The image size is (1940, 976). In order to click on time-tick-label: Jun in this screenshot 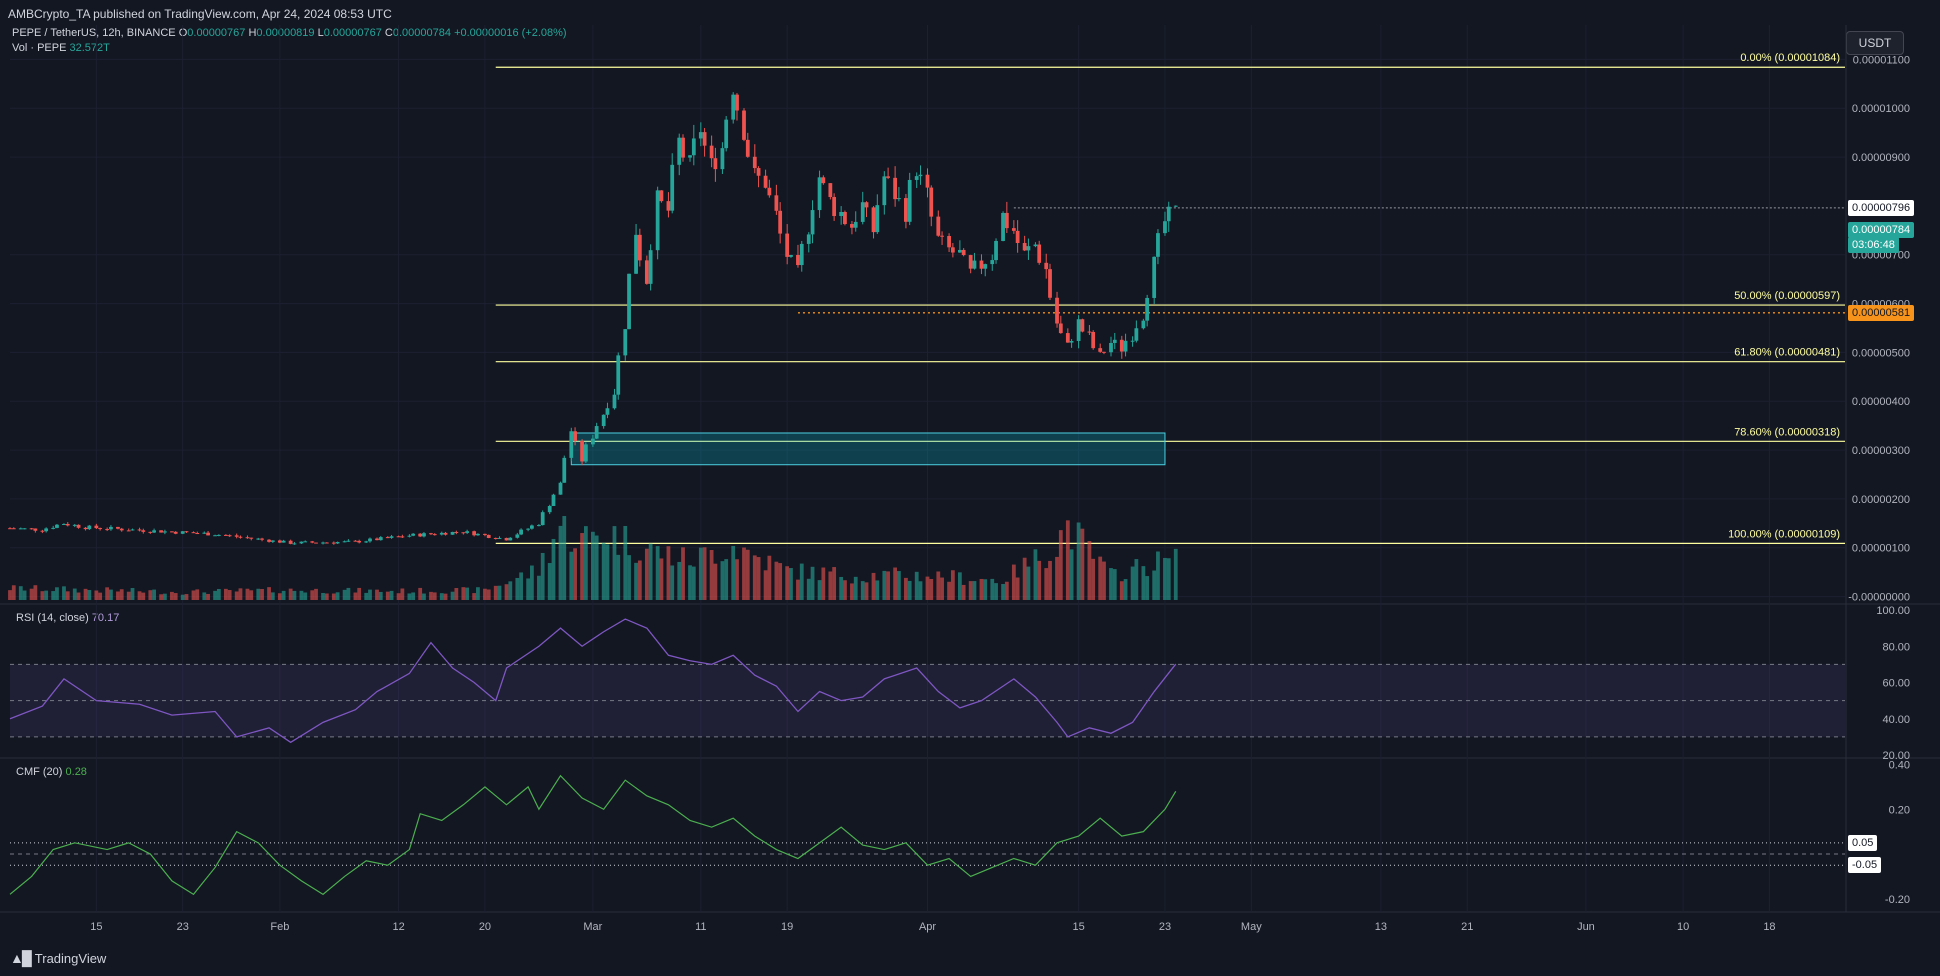, I will do `click(1586, 927)`.